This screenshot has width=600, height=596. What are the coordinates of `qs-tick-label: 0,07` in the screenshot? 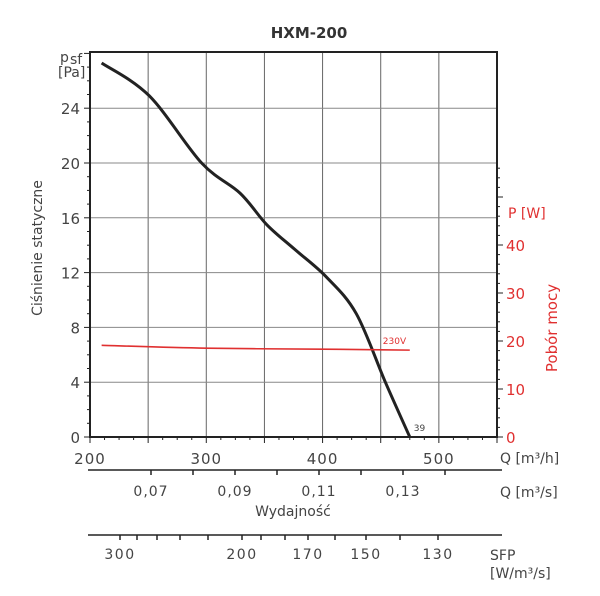 It's located at (150, 492).